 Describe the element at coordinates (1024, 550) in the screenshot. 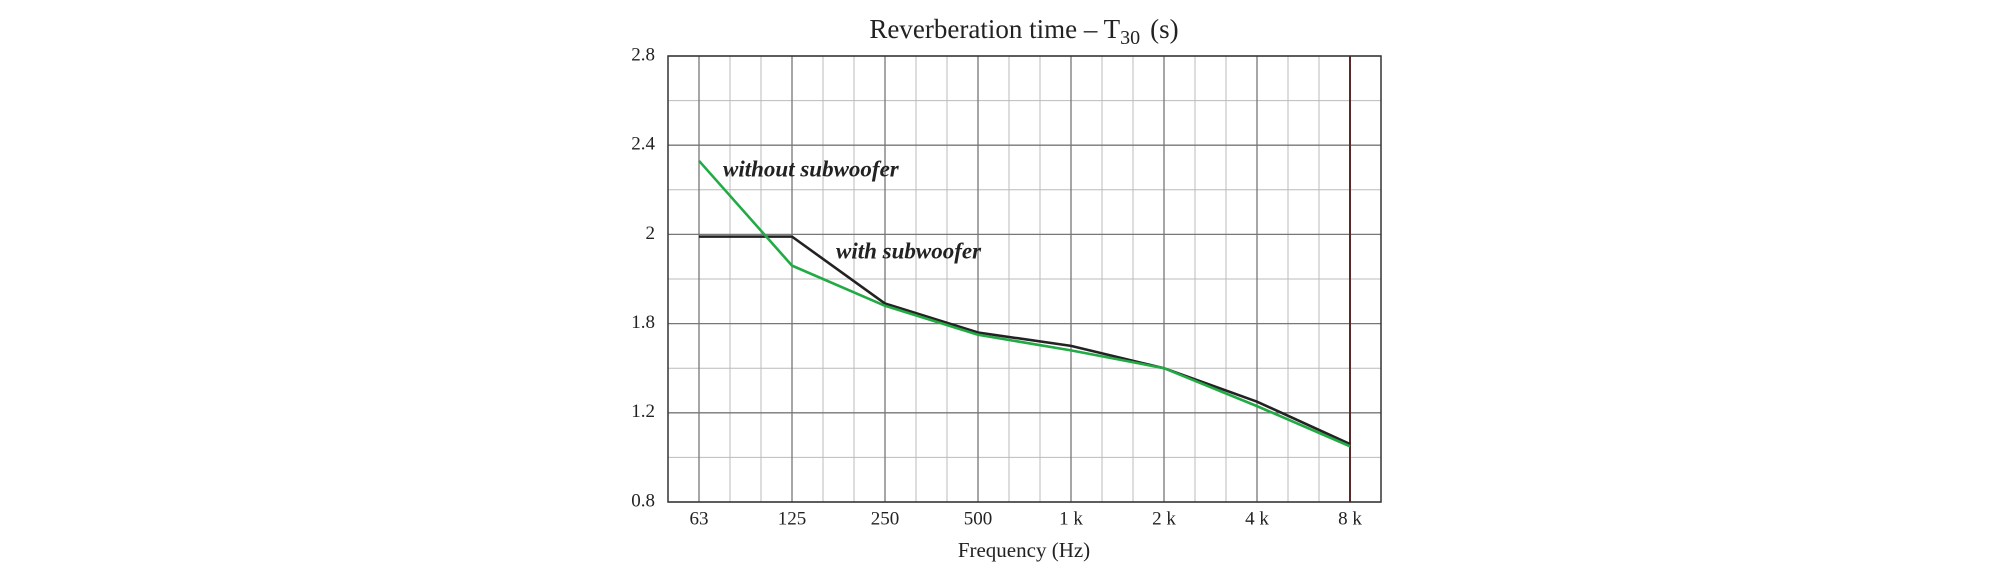

I see `x-axis-label: Frequency (Hz)` at that location.